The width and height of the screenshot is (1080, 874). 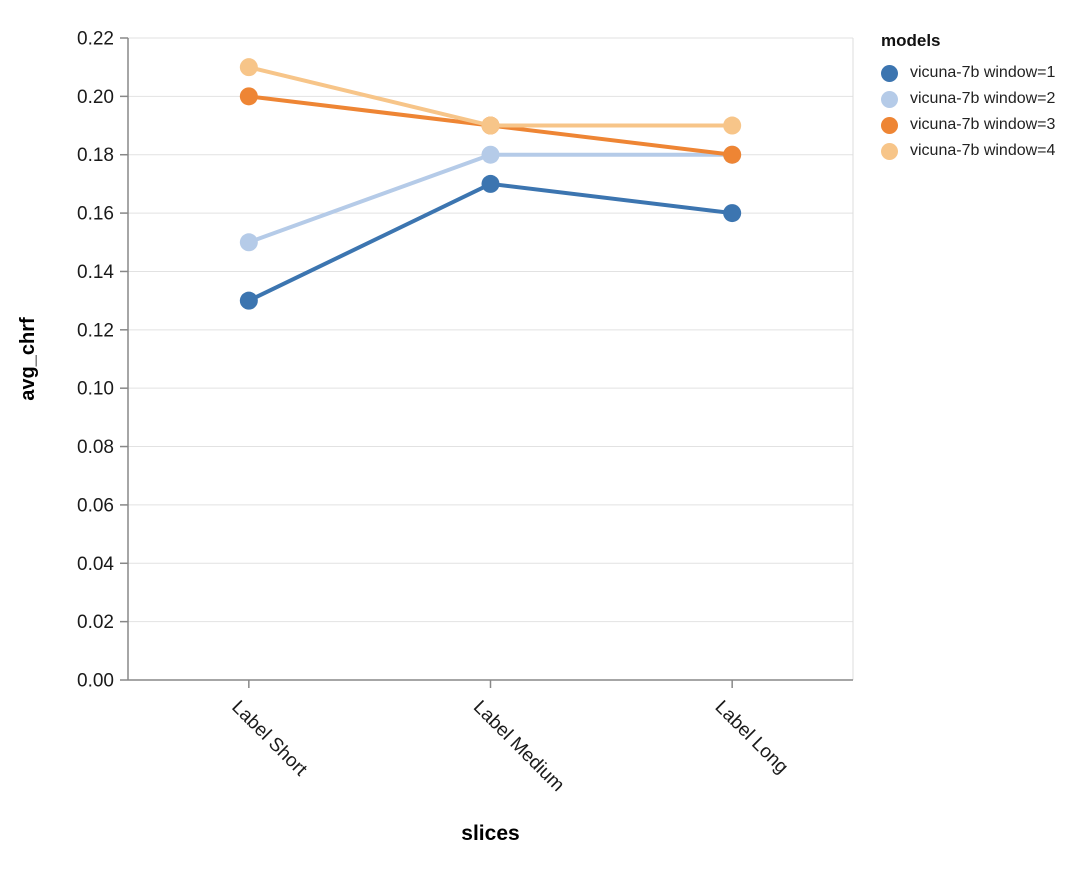 What do you see at coordinates (983, 150) in the screenshot?
I see `legend-entry-label: vicuna-7b window=4` at bounding box center [983, 150].